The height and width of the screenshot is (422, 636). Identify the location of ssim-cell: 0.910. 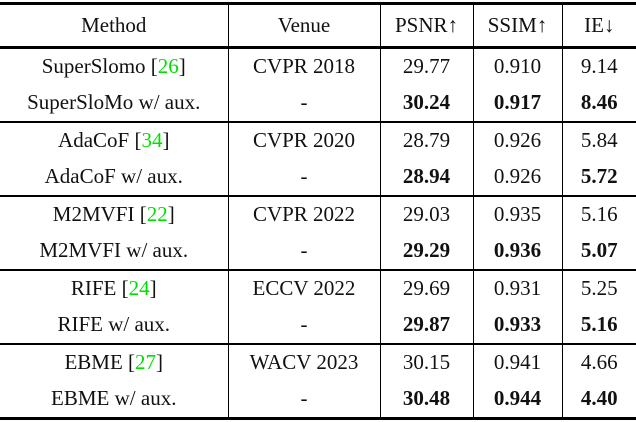
(517, 66).